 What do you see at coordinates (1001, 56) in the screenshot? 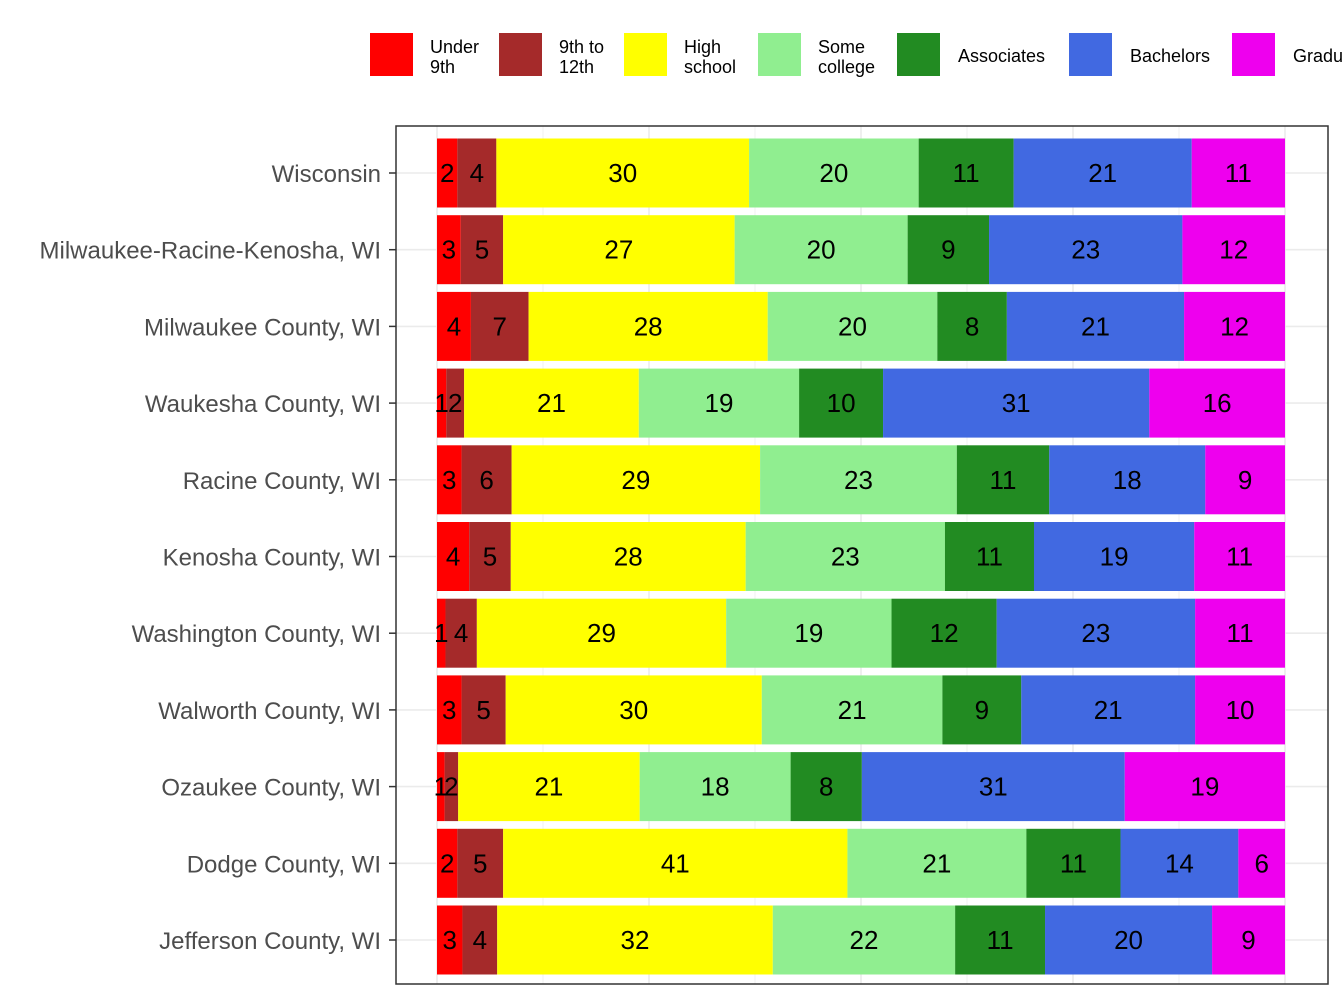
I see `legend-label-associates: Associates` at bounding box center [1001, 56].